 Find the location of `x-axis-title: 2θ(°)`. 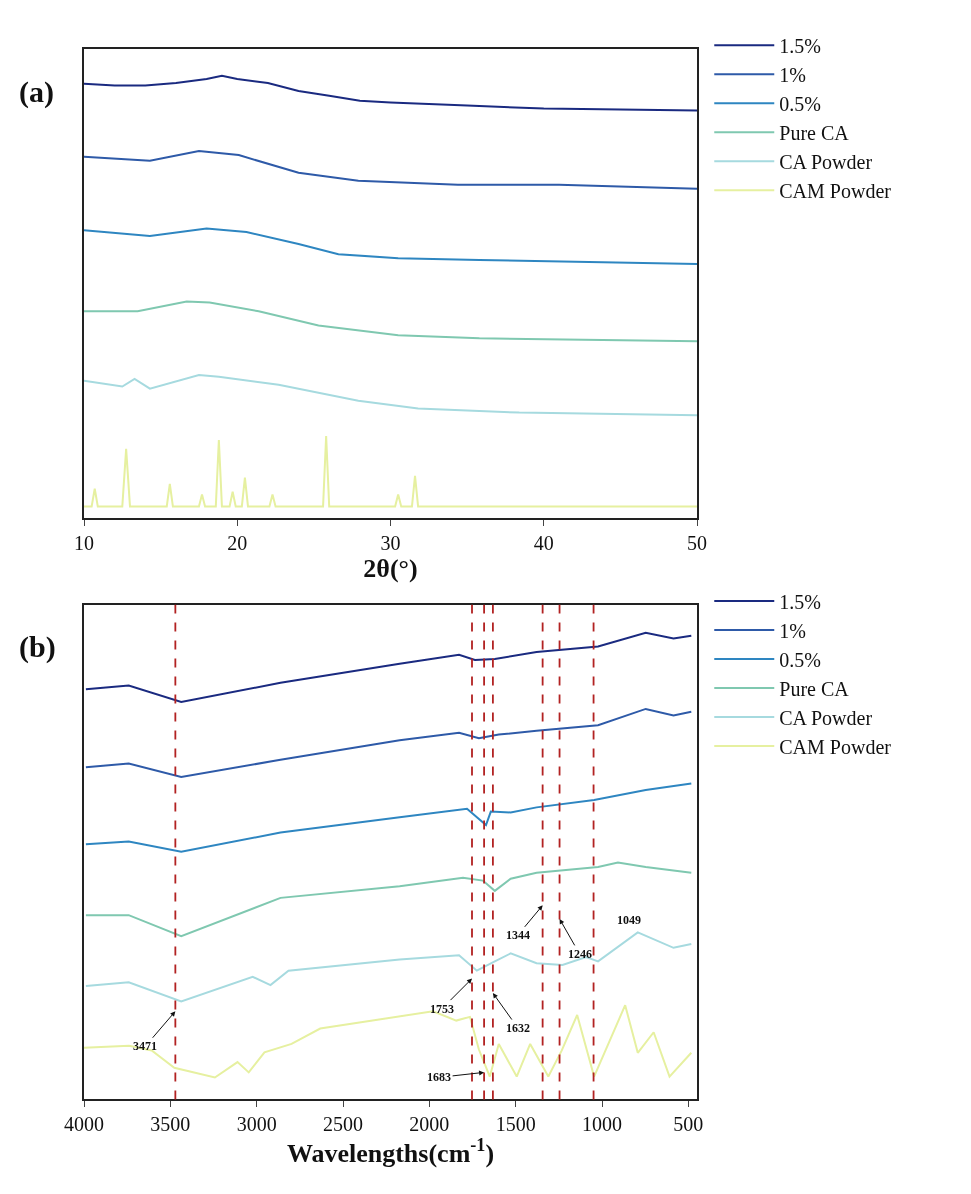

x-axis-title: 2θ(°) is located at coordinates (390, 569).